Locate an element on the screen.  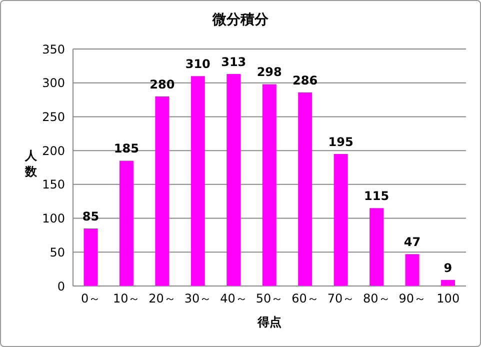
chart-title: 微分積分 is located at coordinates (240, 20).